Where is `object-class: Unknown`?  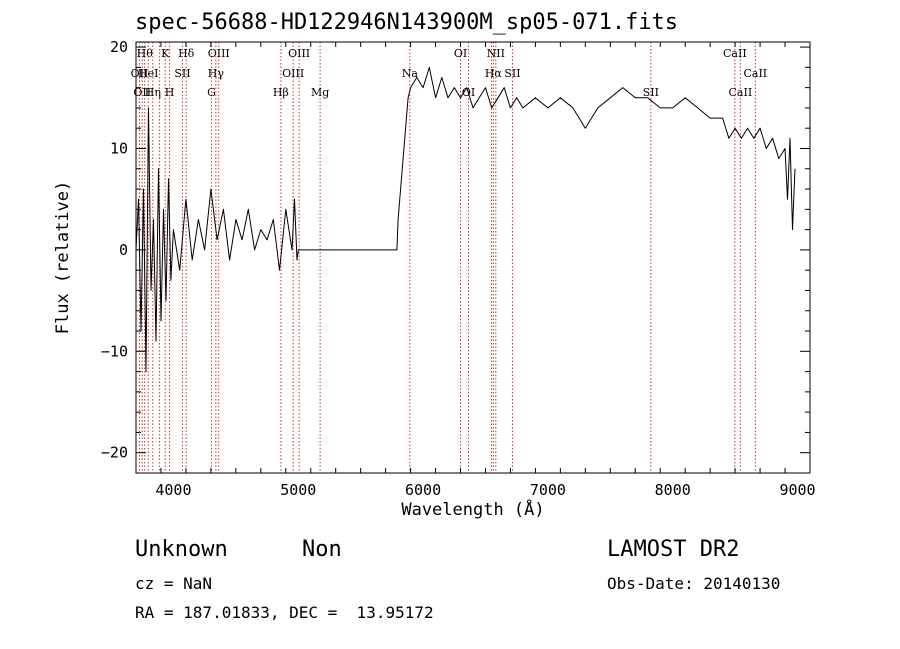 object-class: Unknown is located at coordinates (181, 549).